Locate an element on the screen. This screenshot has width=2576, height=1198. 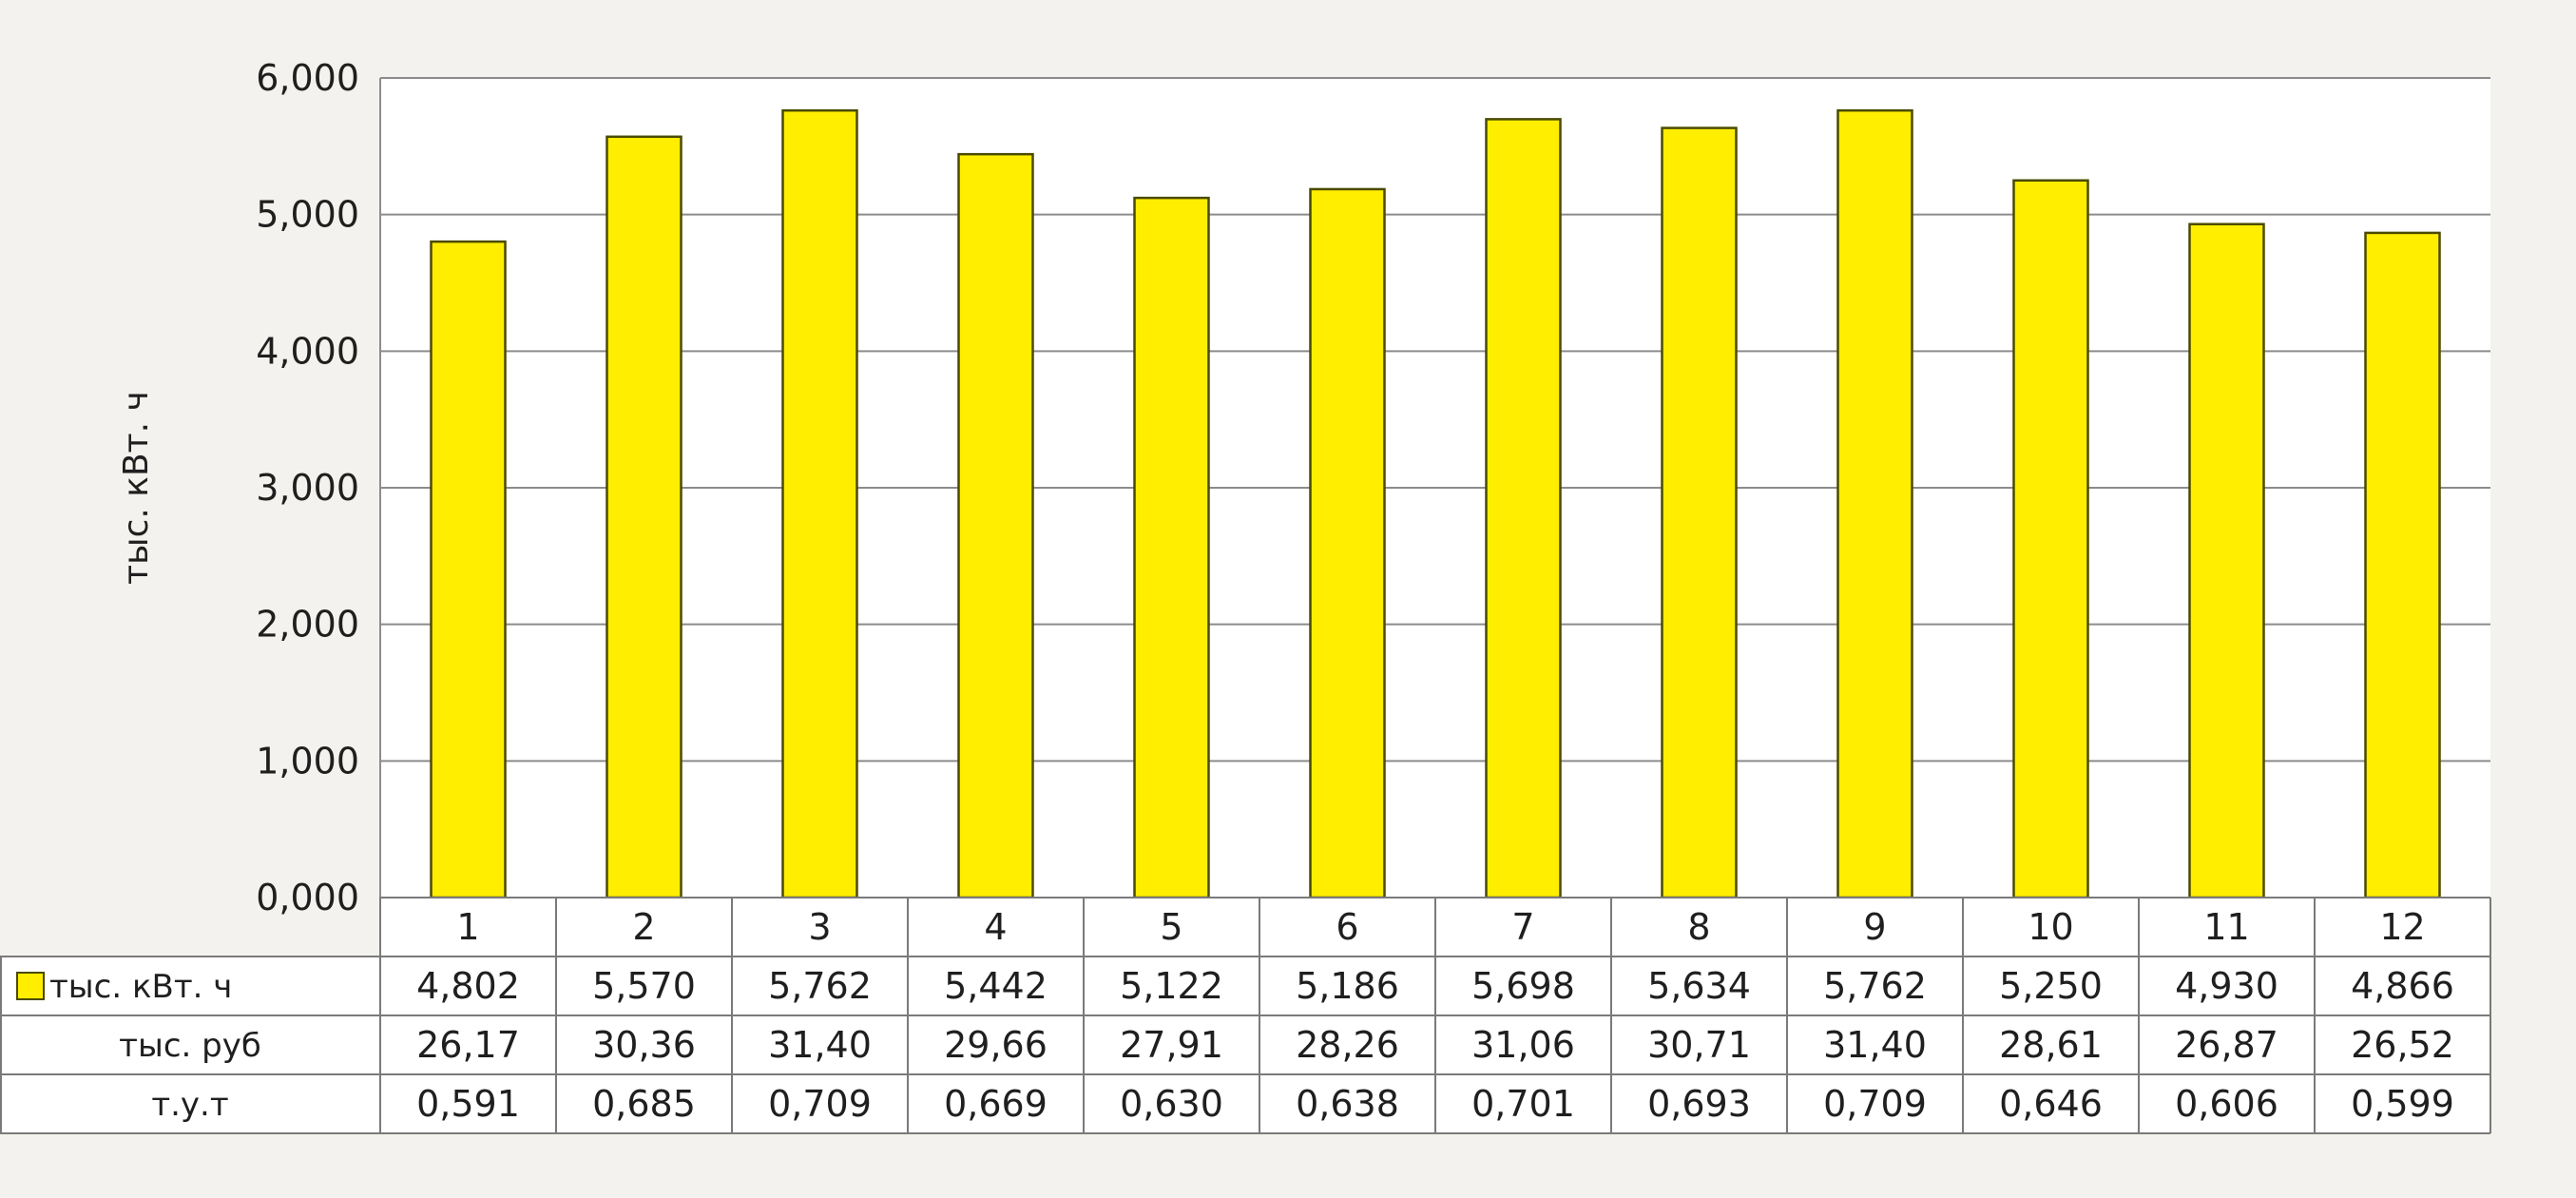
category-label: 4 is located at coordinates (996, 927).